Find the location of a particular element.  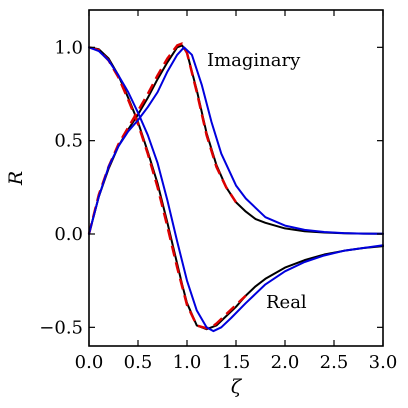

annotation-real: Real is located at coordinates (286, 302).